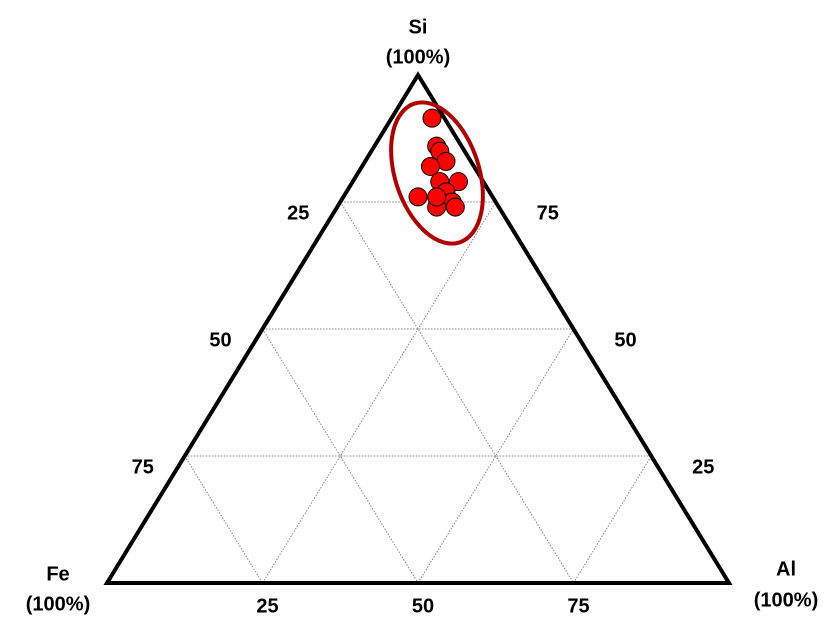 The image size is (838, 624). Describe the element at coordinates (786, 569) in the screenshot. I see `vertex-name: Al` at that location.